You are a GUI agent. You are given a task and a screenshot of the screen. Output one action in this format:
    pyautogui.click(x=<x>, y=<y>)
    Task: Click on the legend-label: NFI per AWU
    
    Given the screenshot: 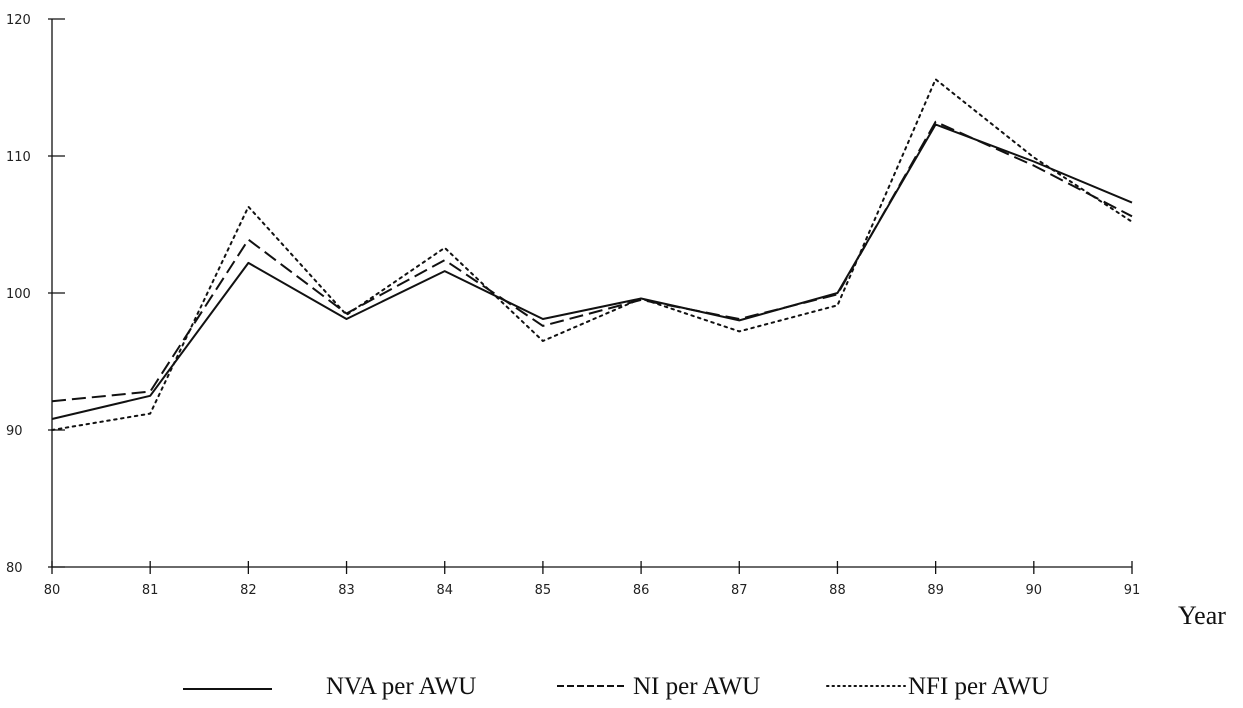 What is the action you would take?
    pyautogui.click(x=978, y=686)
    